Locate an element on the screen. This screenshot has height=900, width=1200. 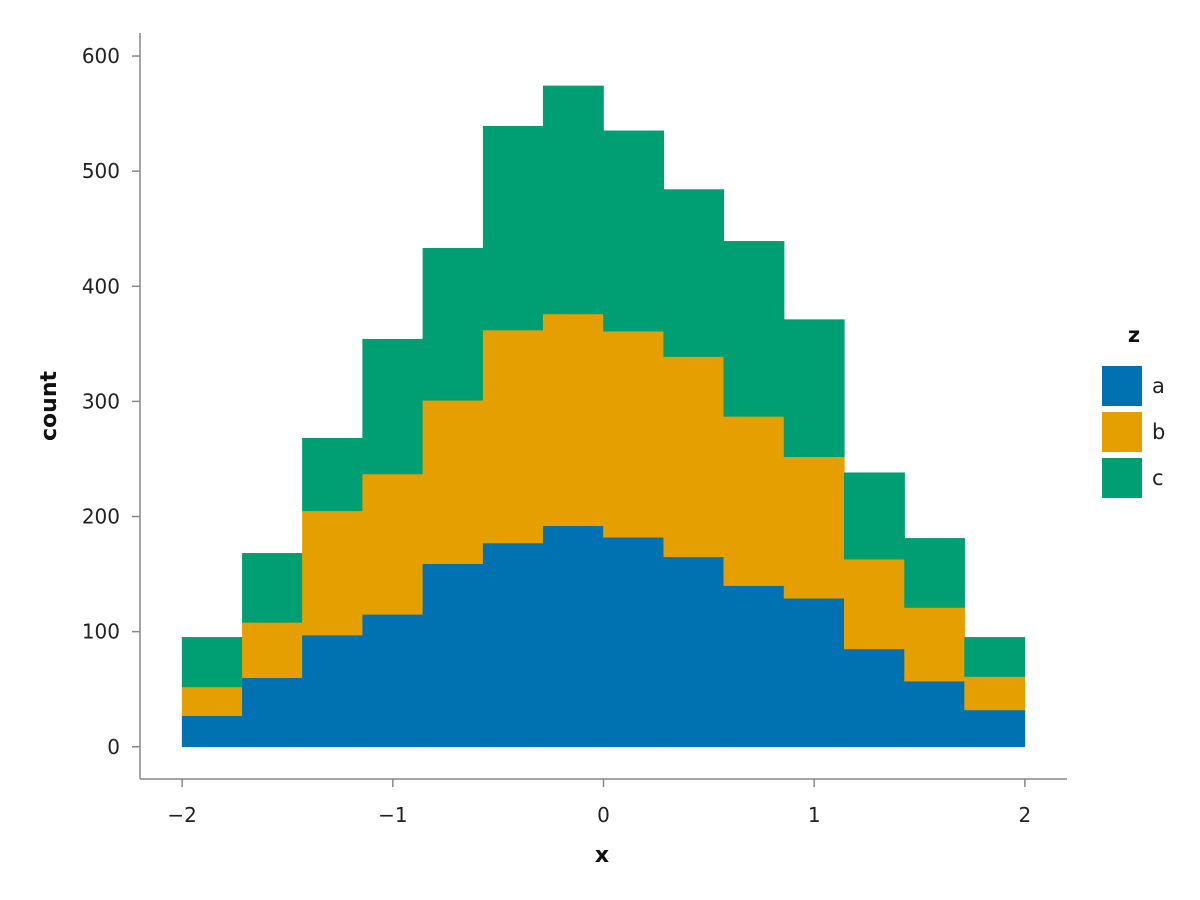
legend: z abc is located at coordinates (1133, 410).